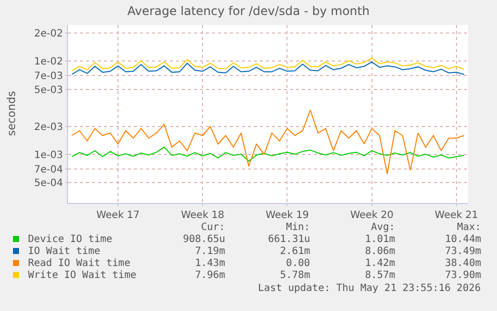 This screenshot has width=497, height=311. I want to click on y-tick-label: 7e-03, so click(48, 76).